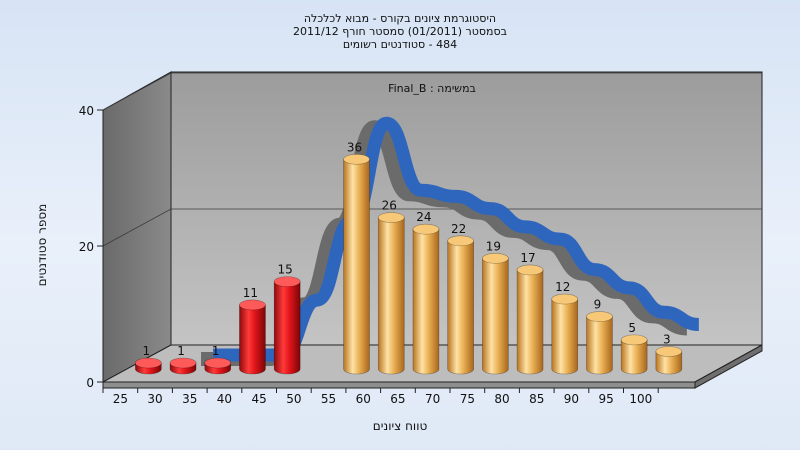 The width and height of the screenshot is (800, 454). I want to click on x-tick-label: 40, so click(224, 399).